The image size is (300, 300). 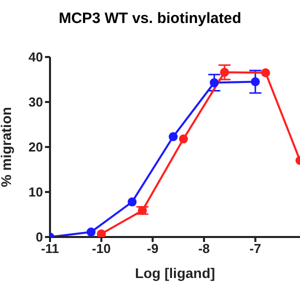 What do you see at coordinates (35, 57) in the screenshot?
I see `y-tick-label: 40` at bounding box center [35, 57].